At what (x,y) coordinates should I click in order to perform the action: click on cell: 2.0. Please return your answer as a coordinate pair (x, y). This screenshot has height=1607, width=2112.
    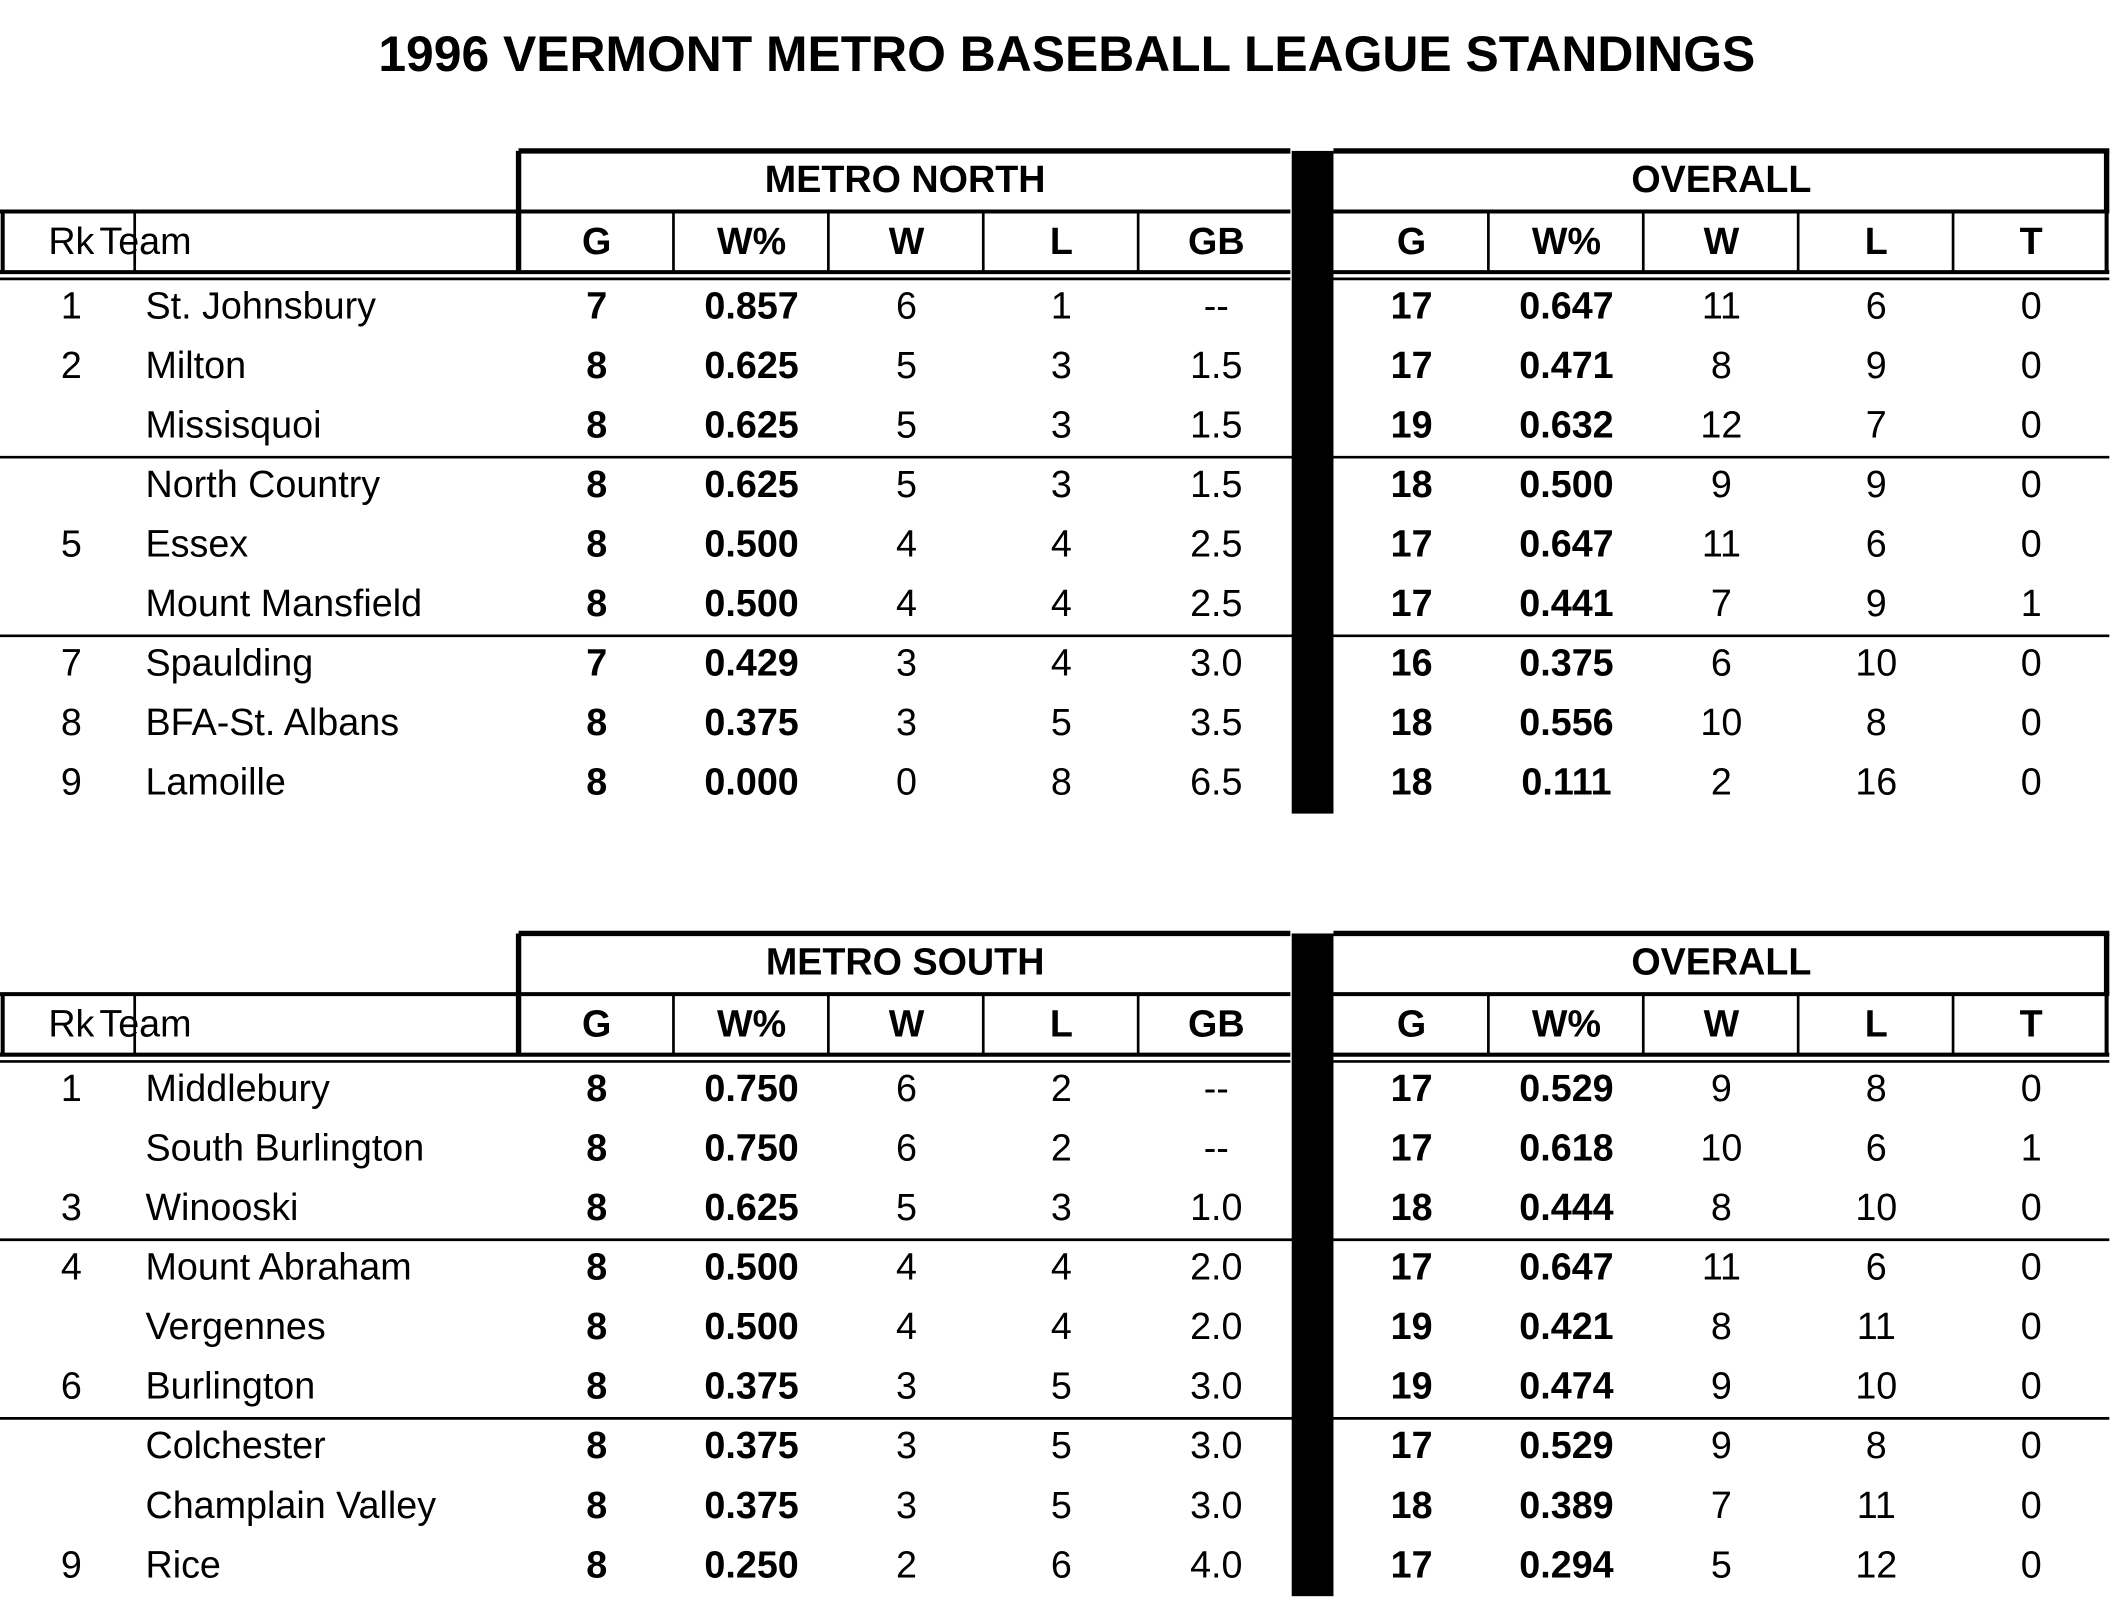
    Looking at the image, I should click on (1216, 1267).